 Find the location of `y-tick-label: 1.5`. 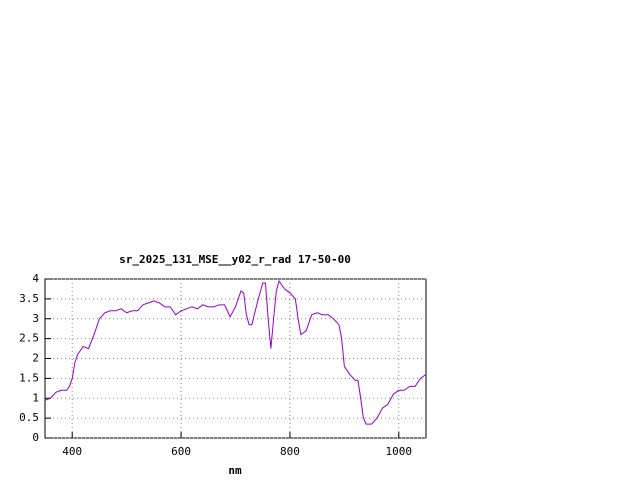

y-tick-label: 1.5 is located at coordinates (29, 377).